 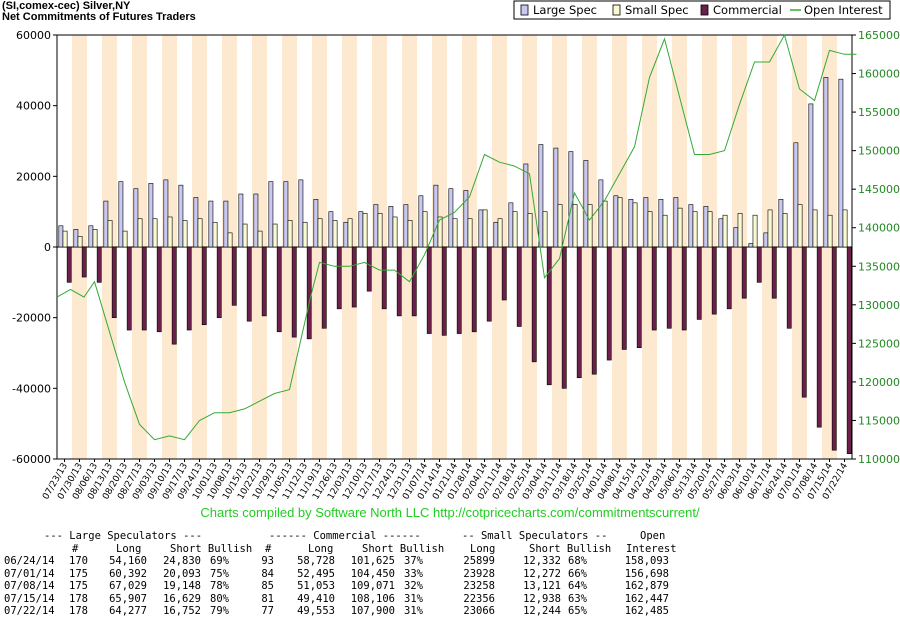 I want to click on right-tick-label: 165000, so click(x=879, y=35).